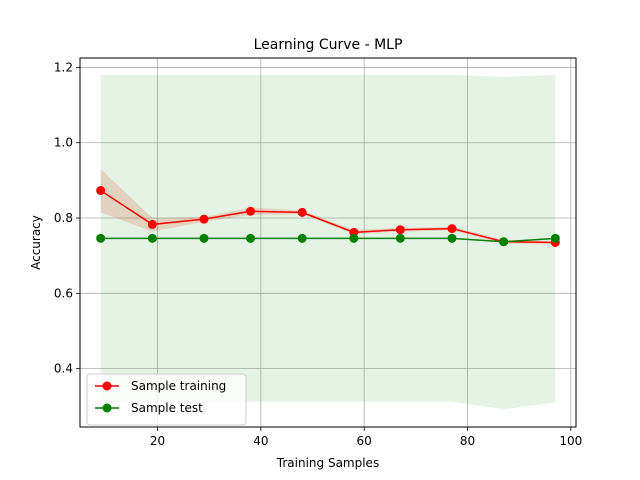 This screenshot has height=480, width=640. Describe the element at coordinates (178, 386) in the screenshot. I see `legend-label-training: Sample training` at that location.